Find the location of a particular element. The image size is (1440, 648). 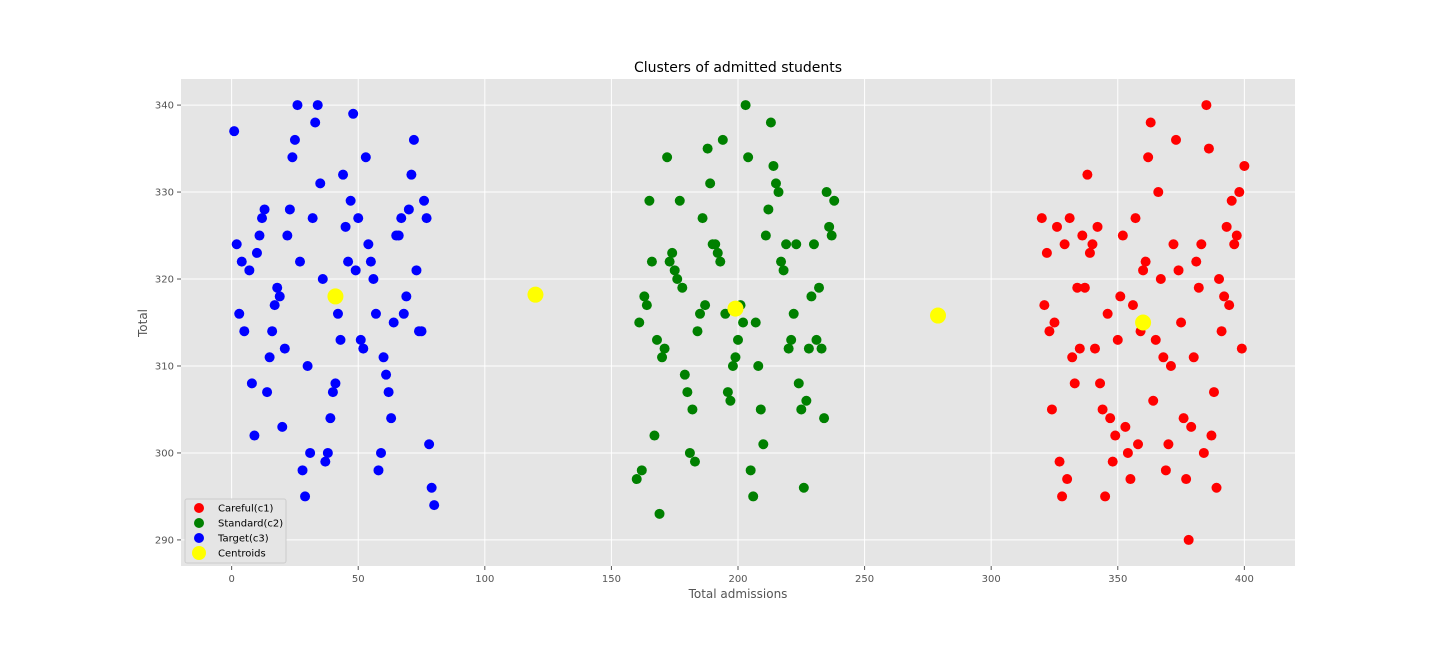

legend-label: Centroids is located at coordinates (242, 554).